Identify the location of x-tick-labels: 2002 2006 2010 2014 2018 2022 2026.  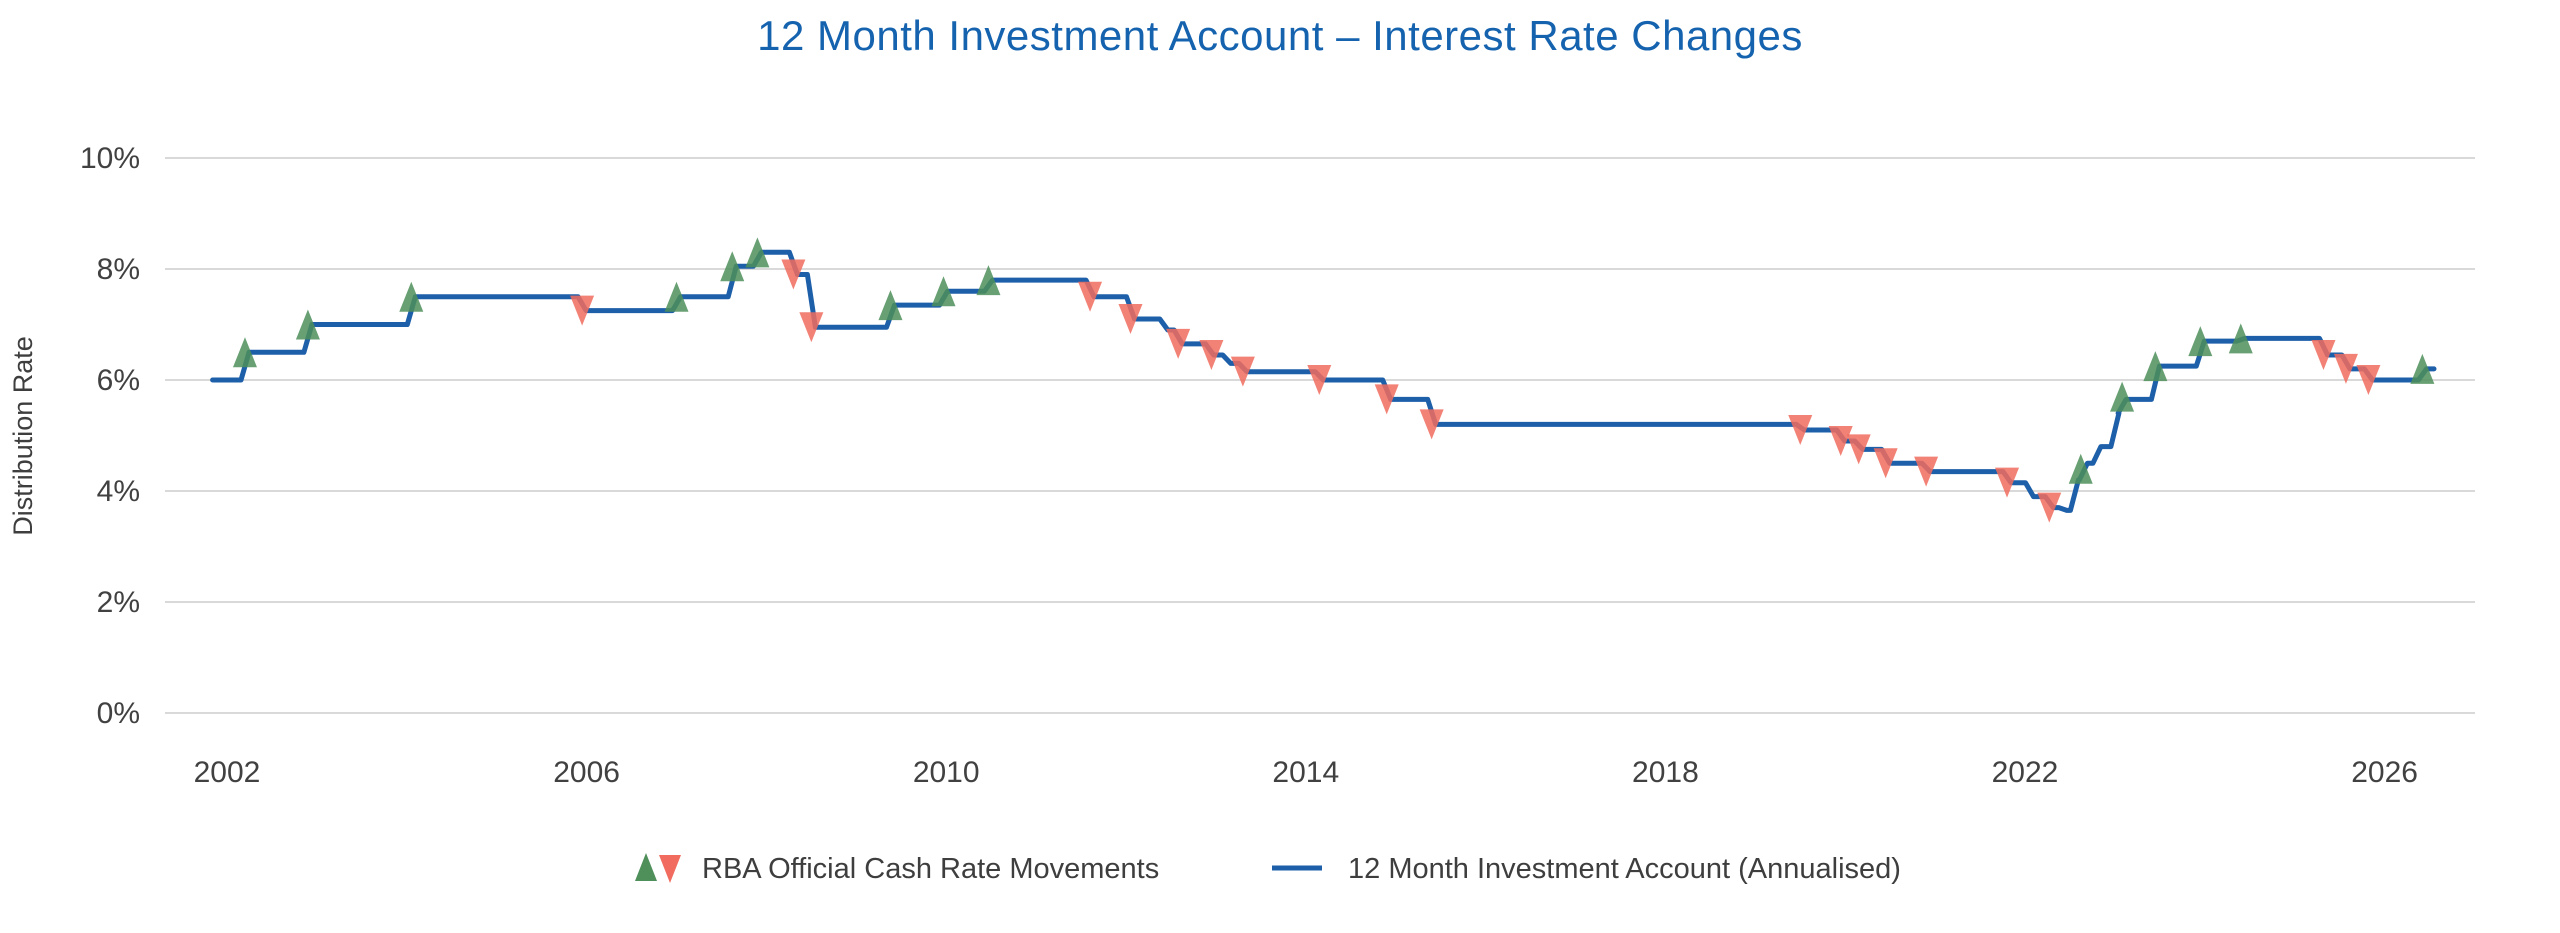
(1306, 772).